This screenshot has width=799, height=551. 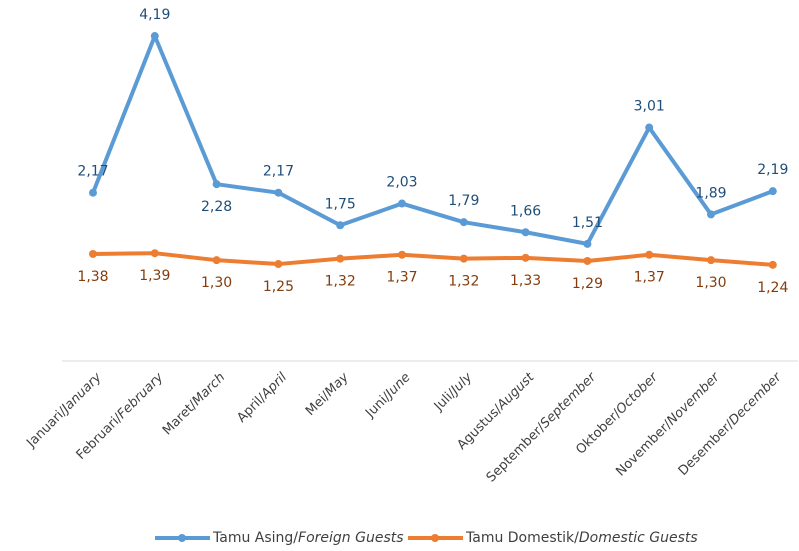 I want to click on x-tick-label: November/November, so click(x=668, y=424).